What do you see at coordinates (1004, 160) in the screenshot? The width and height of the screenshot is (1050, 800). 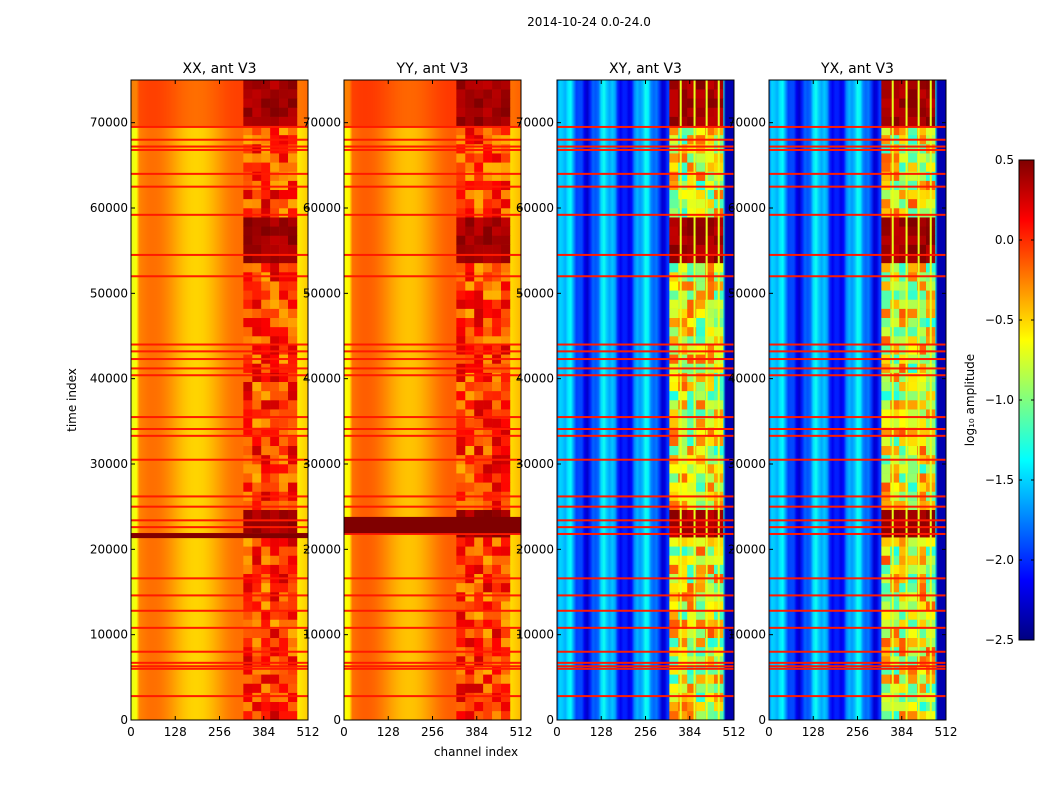 I see `colorbar-tick-label: 0.5` at bounding box center [1004, 160].